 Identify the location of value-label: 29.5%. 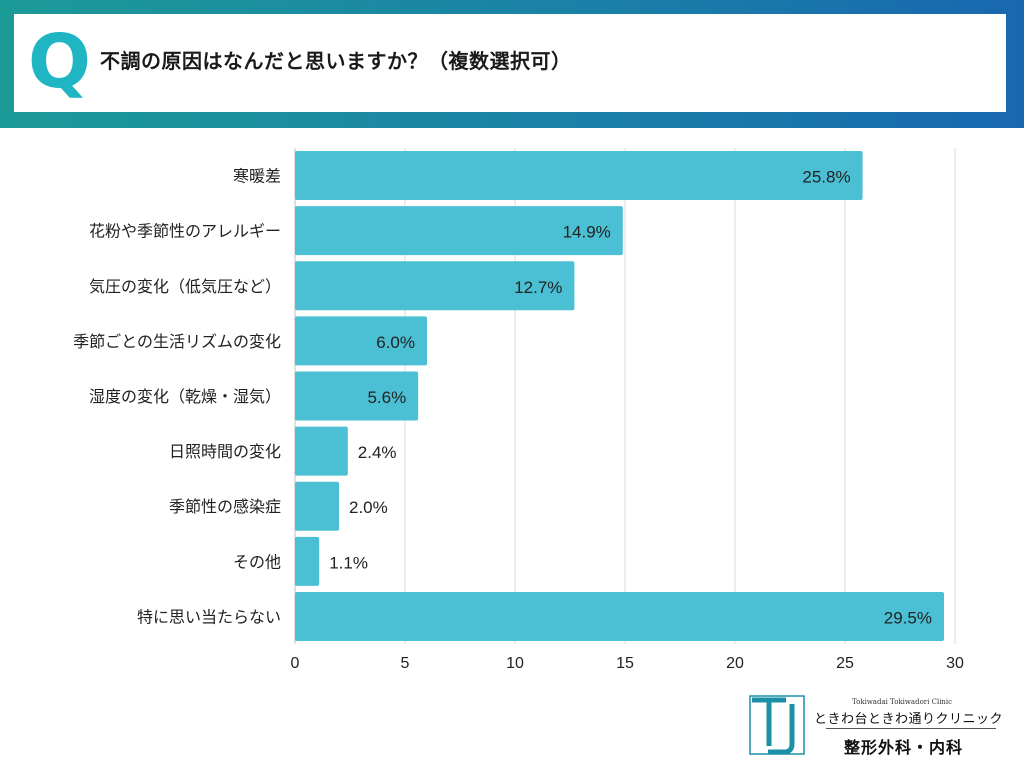
(908, 617).